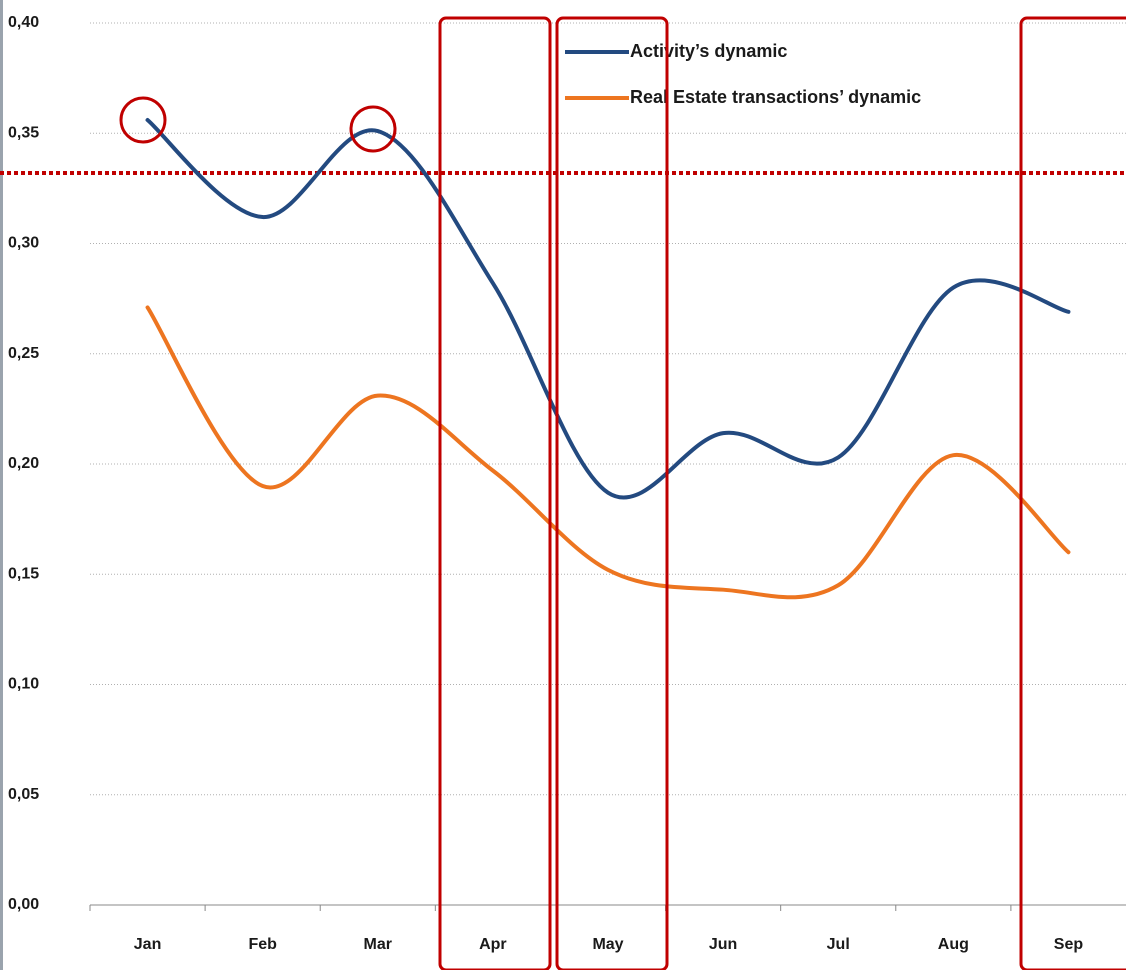 This screenshot has width=1126, height=970. Describe the element at coordinates (493, 944) in the screenshot. I see `x-tick-label: Apr` at that location.